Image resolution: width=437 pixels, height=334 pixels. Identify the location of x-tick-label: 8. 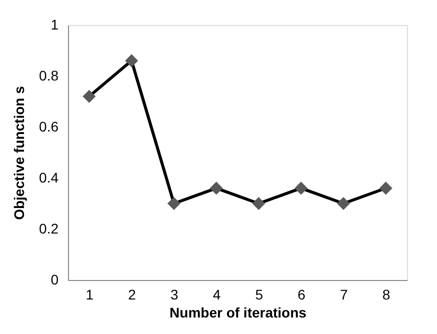
(386, 294).